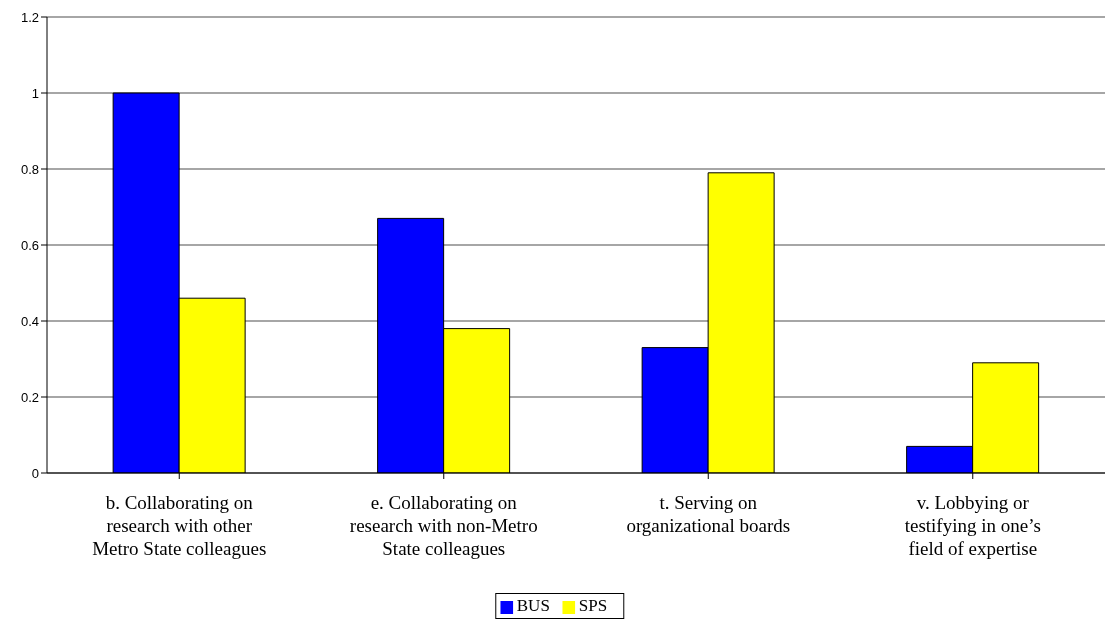  What do you see at coordinates (708, 514) in the screenshot?
I see `x-tick-label: t. Serving on organizational boards` at bounding box center [708, 514].